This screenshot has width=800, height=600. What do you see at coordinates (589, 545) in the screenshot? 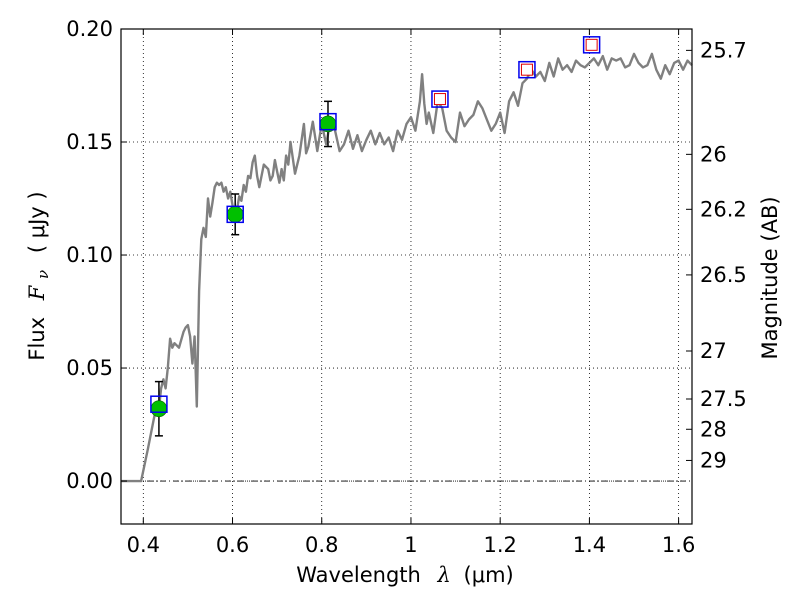
I see `x-tick-label-5: 1.4` at bounding box center [589, 545].